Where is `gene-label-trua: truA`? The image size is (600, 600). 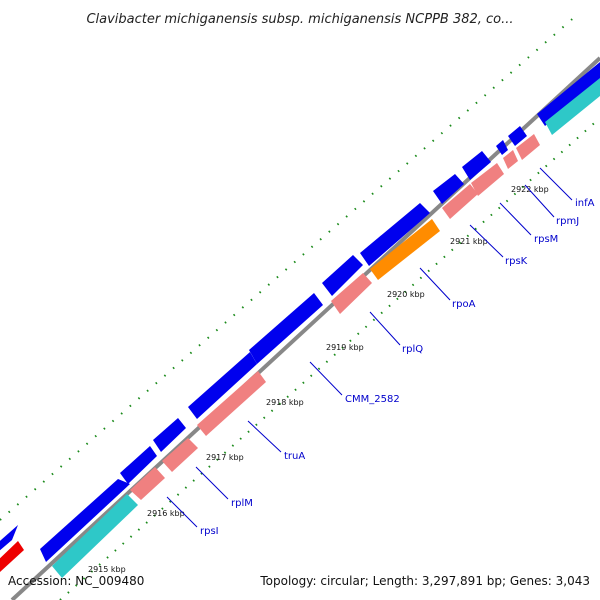
gene-label-trua: truA is located at coordinates (294, 456).